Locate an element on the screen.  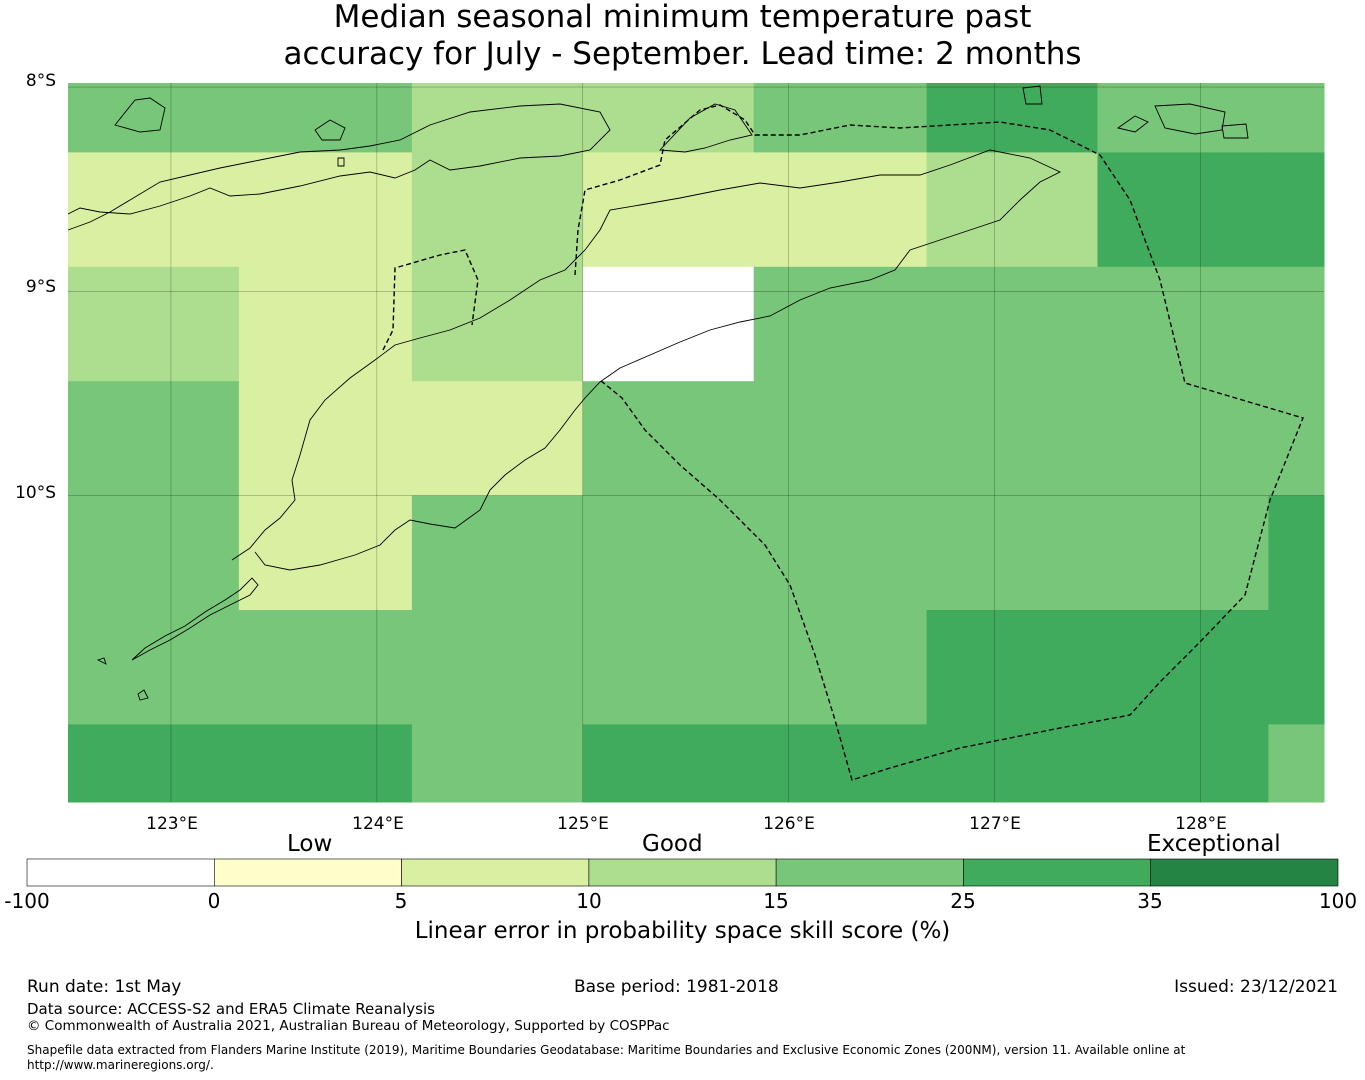
base-period: Base period: 1981-2018 is located at coordinates (676, 987).